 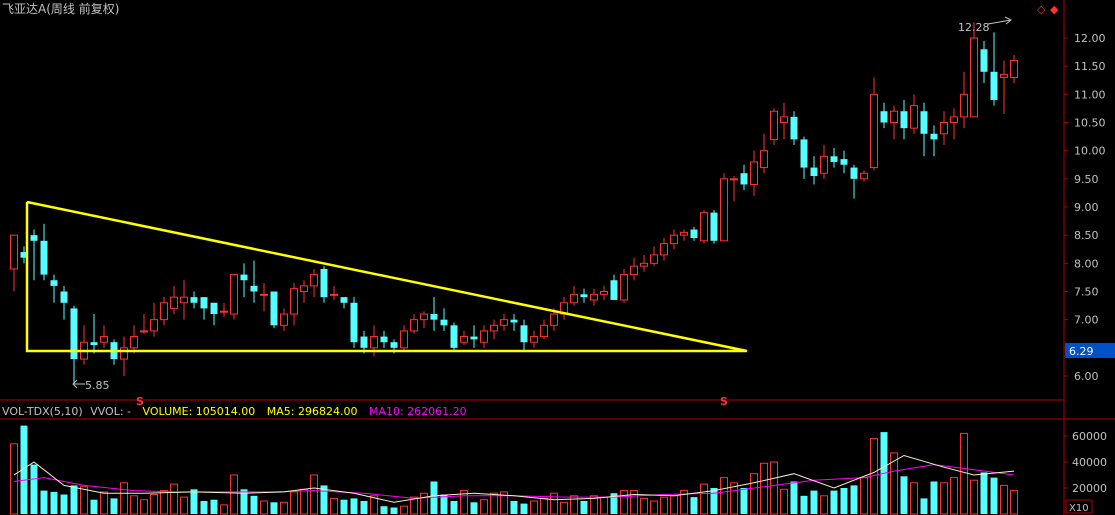 What do you see at coordinates (1090, 66) in the screenshot?
I see `price-tick-label: 11.50` at bounding box center [1090, 66].